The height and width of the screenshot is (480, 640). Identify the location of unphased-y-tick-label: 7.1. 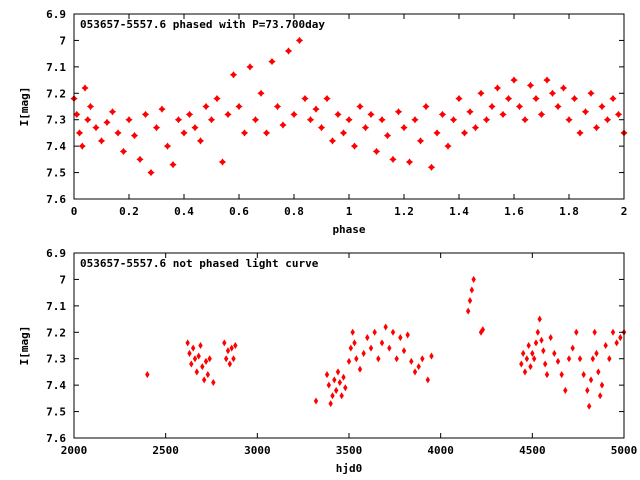
(56, 306).